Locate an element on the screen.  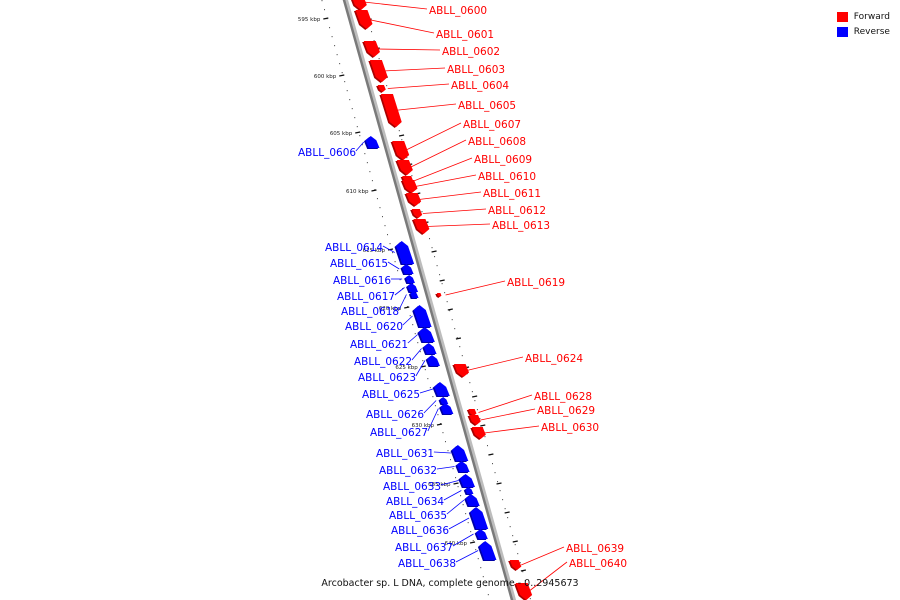
gene-label-ABLL_0635: ABLL_0635 is located at coordinates (418, 516).